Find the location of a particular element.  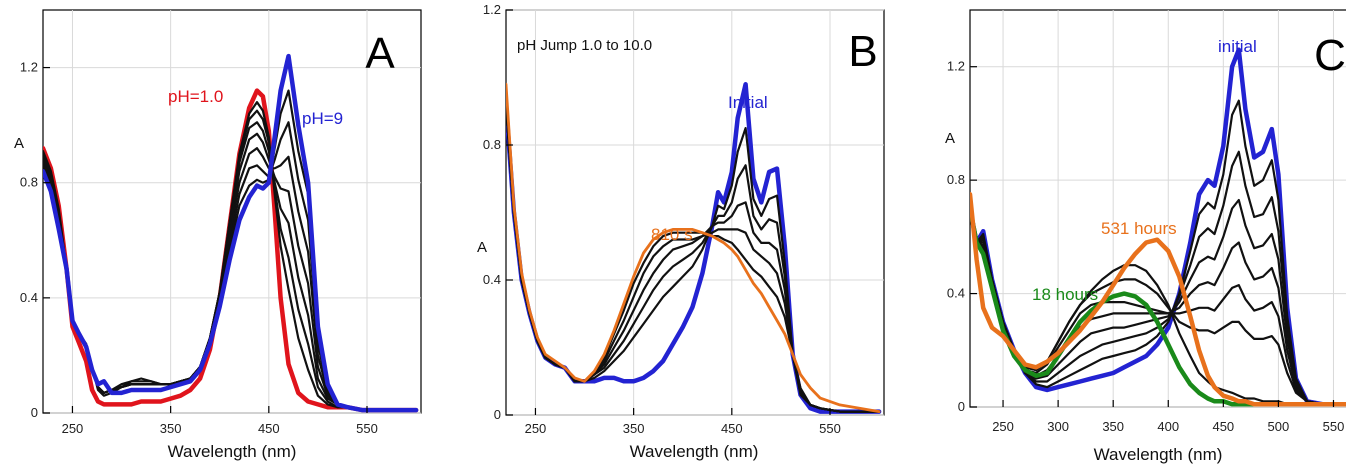

x-tick-label: 500 is located at coordinates (1279, 426).